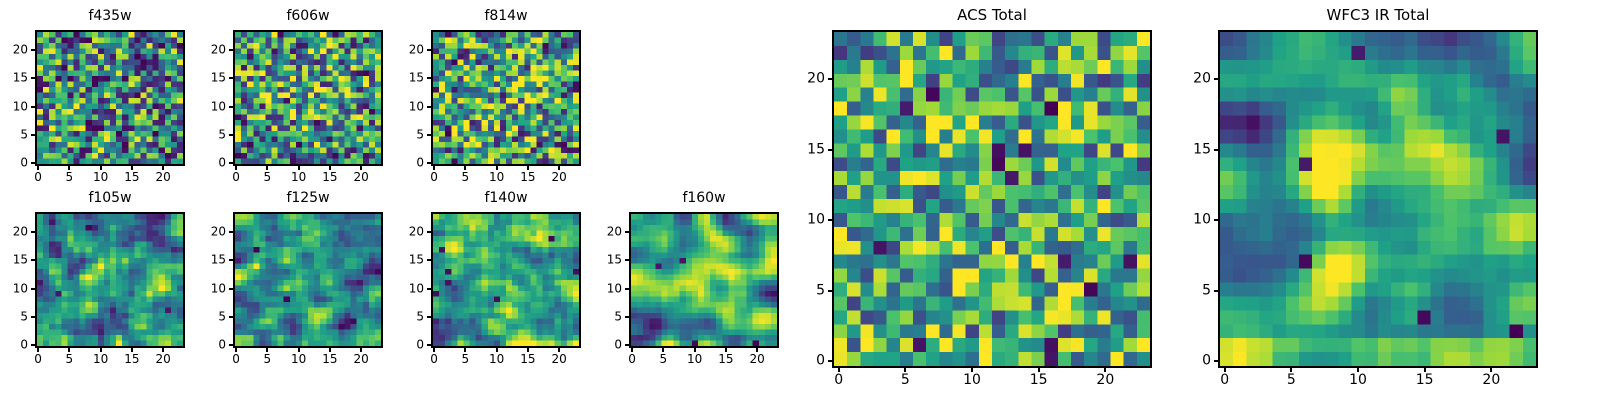 The width and height of the screenshot is (1600, 400). Describe the element at coordinates (506, 198) in the screenshot. I see `panel-title: f140w` at that location.